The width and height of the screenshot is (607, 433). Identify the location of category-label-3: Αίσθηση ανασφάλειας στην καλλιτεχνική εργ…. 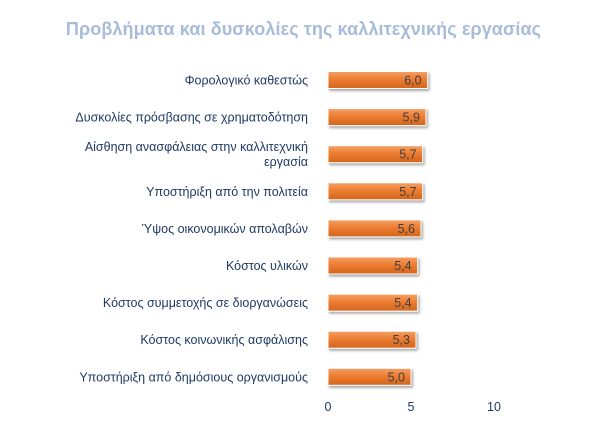
(196, 154).